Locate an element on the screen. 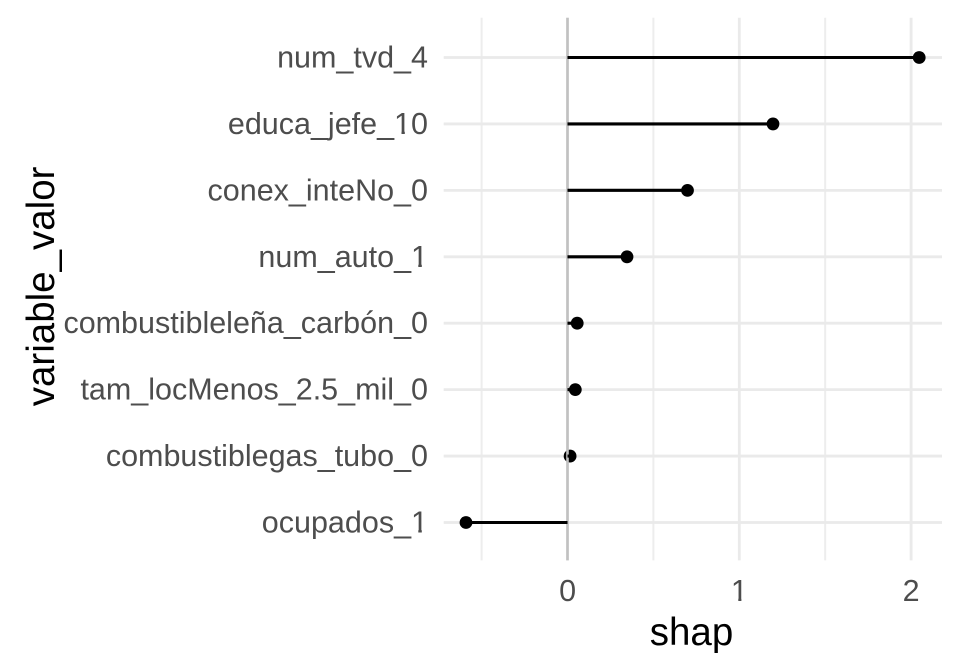  svg-text: 0 is located at coordinates (567, 591).